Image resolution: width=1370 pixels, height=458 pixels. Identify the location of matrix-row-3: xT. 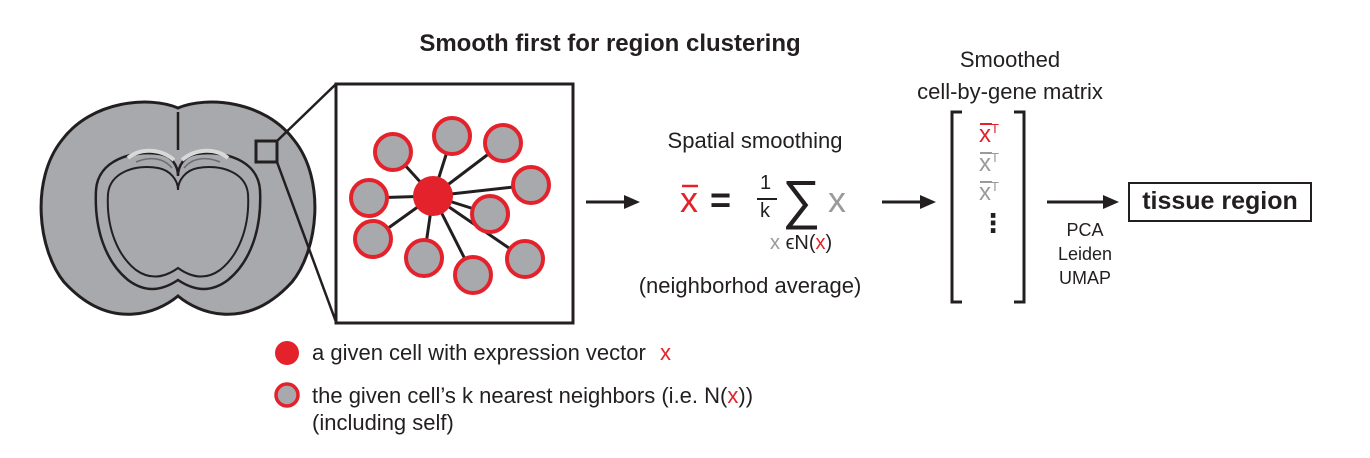
(989, 192).